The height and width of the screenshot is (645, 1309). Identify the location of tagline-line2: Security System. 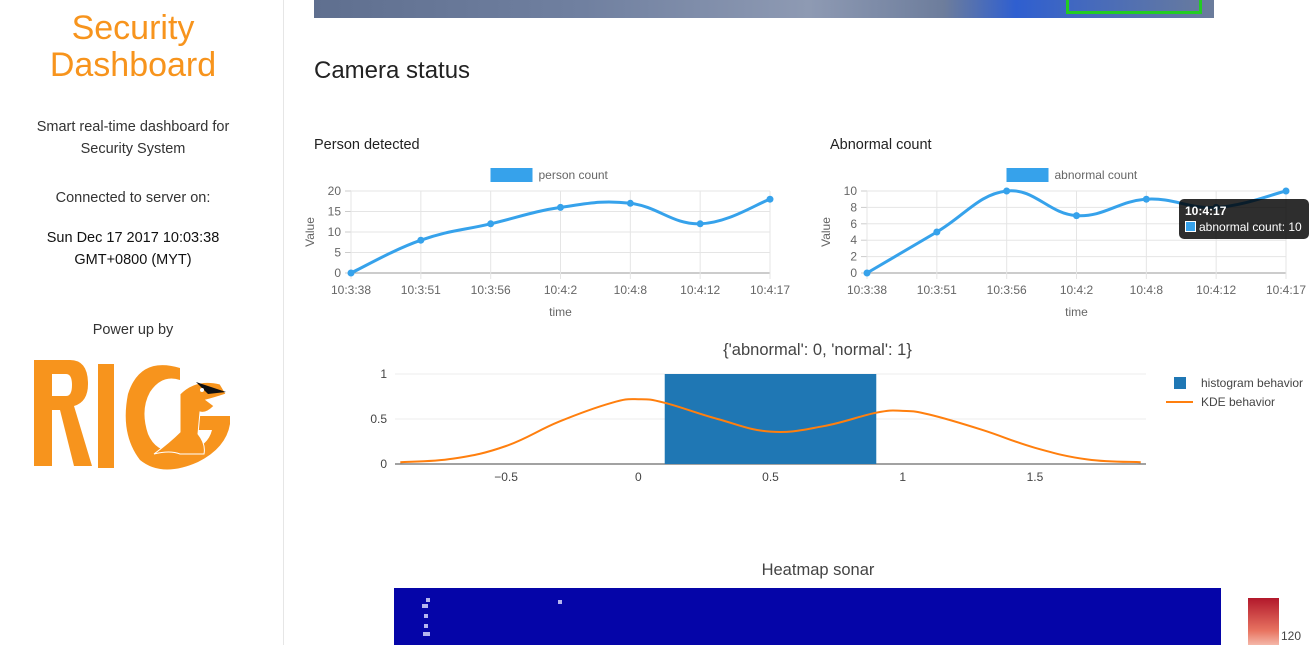
(133, 149).